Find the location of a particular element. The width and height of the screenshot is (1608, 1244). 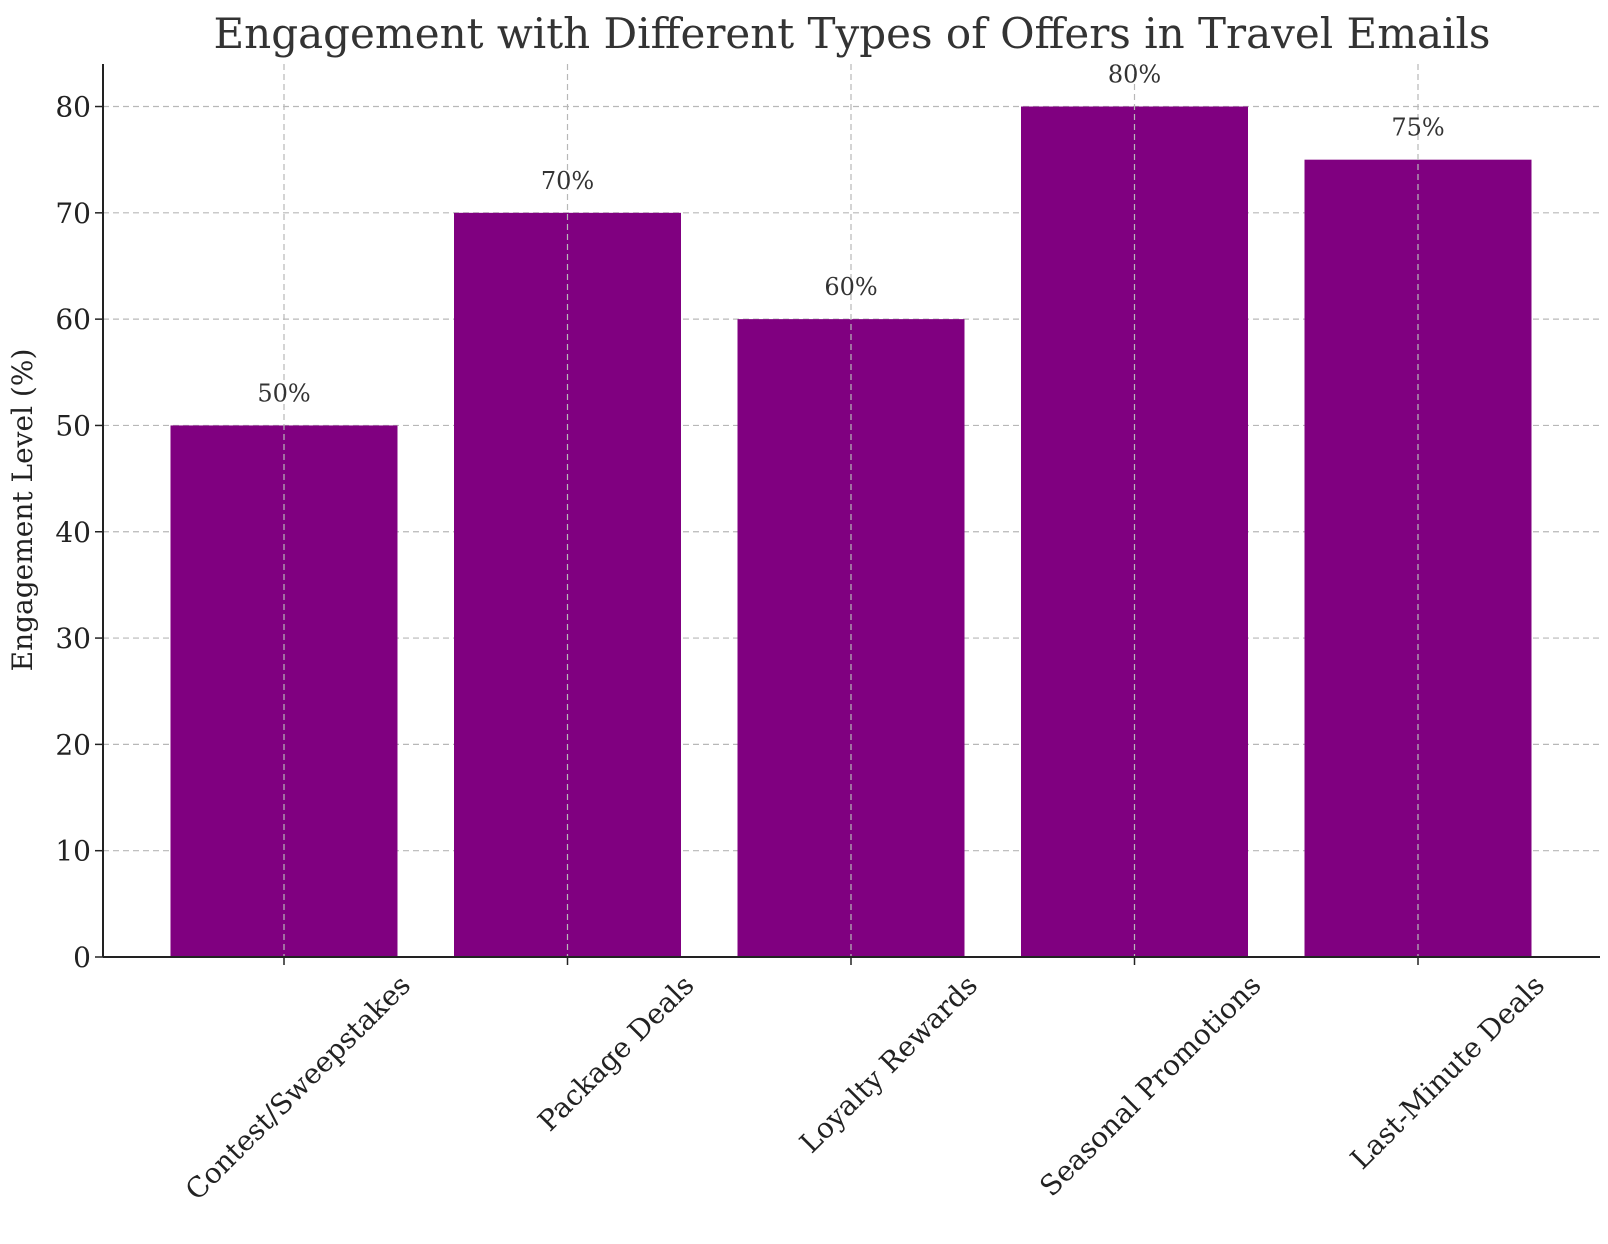

y-tick-label: 40 is located at coordinates (73, 532).